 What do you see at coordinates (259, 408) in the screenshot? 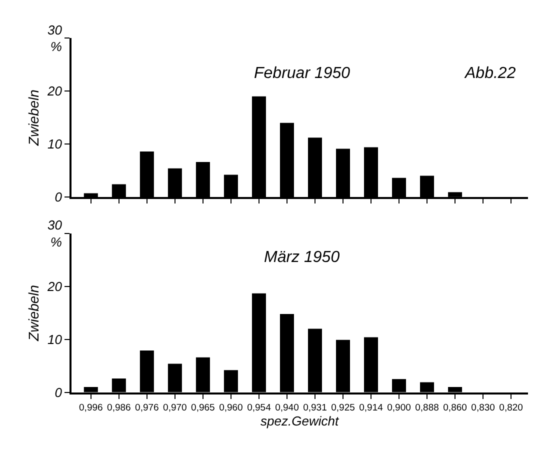
I see `x-tick-label: 0,954` at bounding box center [259, 408].